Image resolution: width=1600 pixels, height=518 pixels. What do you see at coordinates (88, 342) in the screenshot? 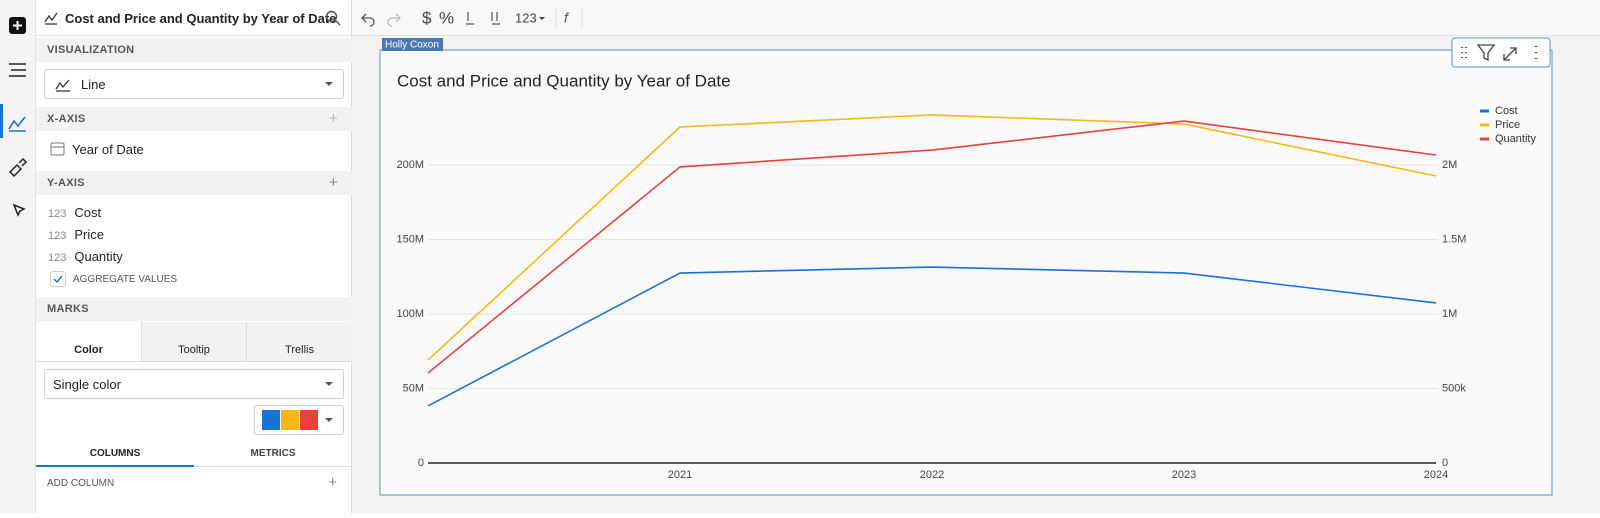
I see `mark-tab: Color` at bounding box center [88, 342].